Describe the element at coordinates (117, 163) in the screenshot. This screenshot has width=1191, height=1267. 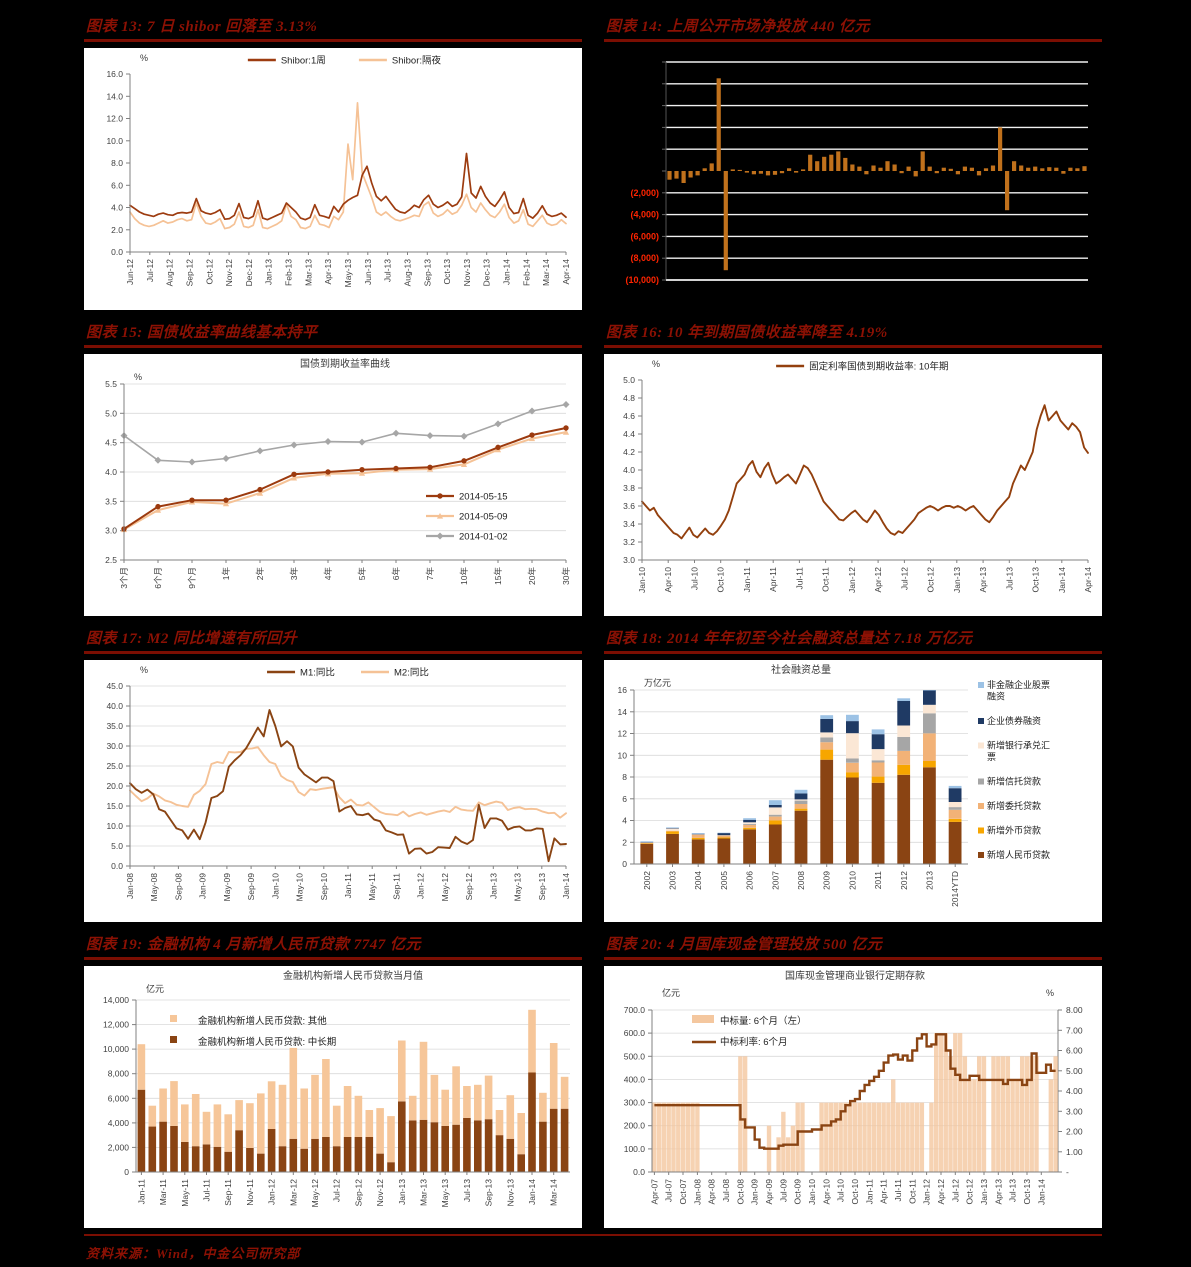
I see `svg-text: 8.0` at that location.